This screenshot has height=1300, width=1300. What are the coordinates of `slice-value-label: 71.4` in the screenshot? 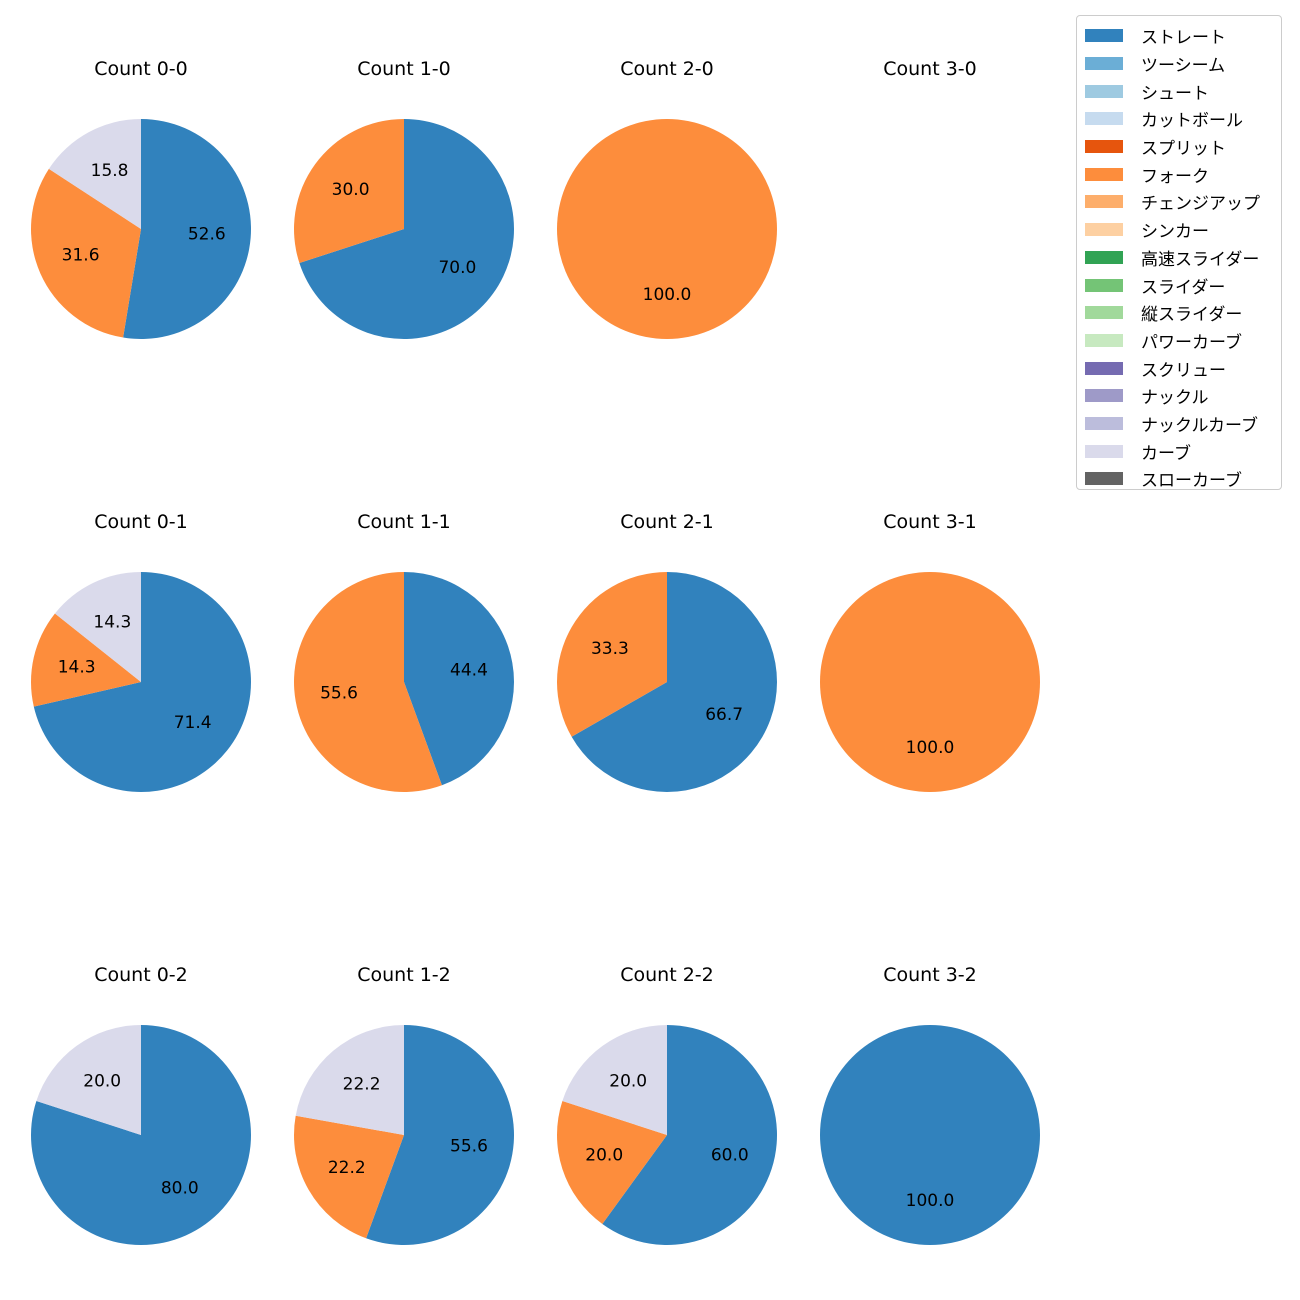 It's located at (193, 723).